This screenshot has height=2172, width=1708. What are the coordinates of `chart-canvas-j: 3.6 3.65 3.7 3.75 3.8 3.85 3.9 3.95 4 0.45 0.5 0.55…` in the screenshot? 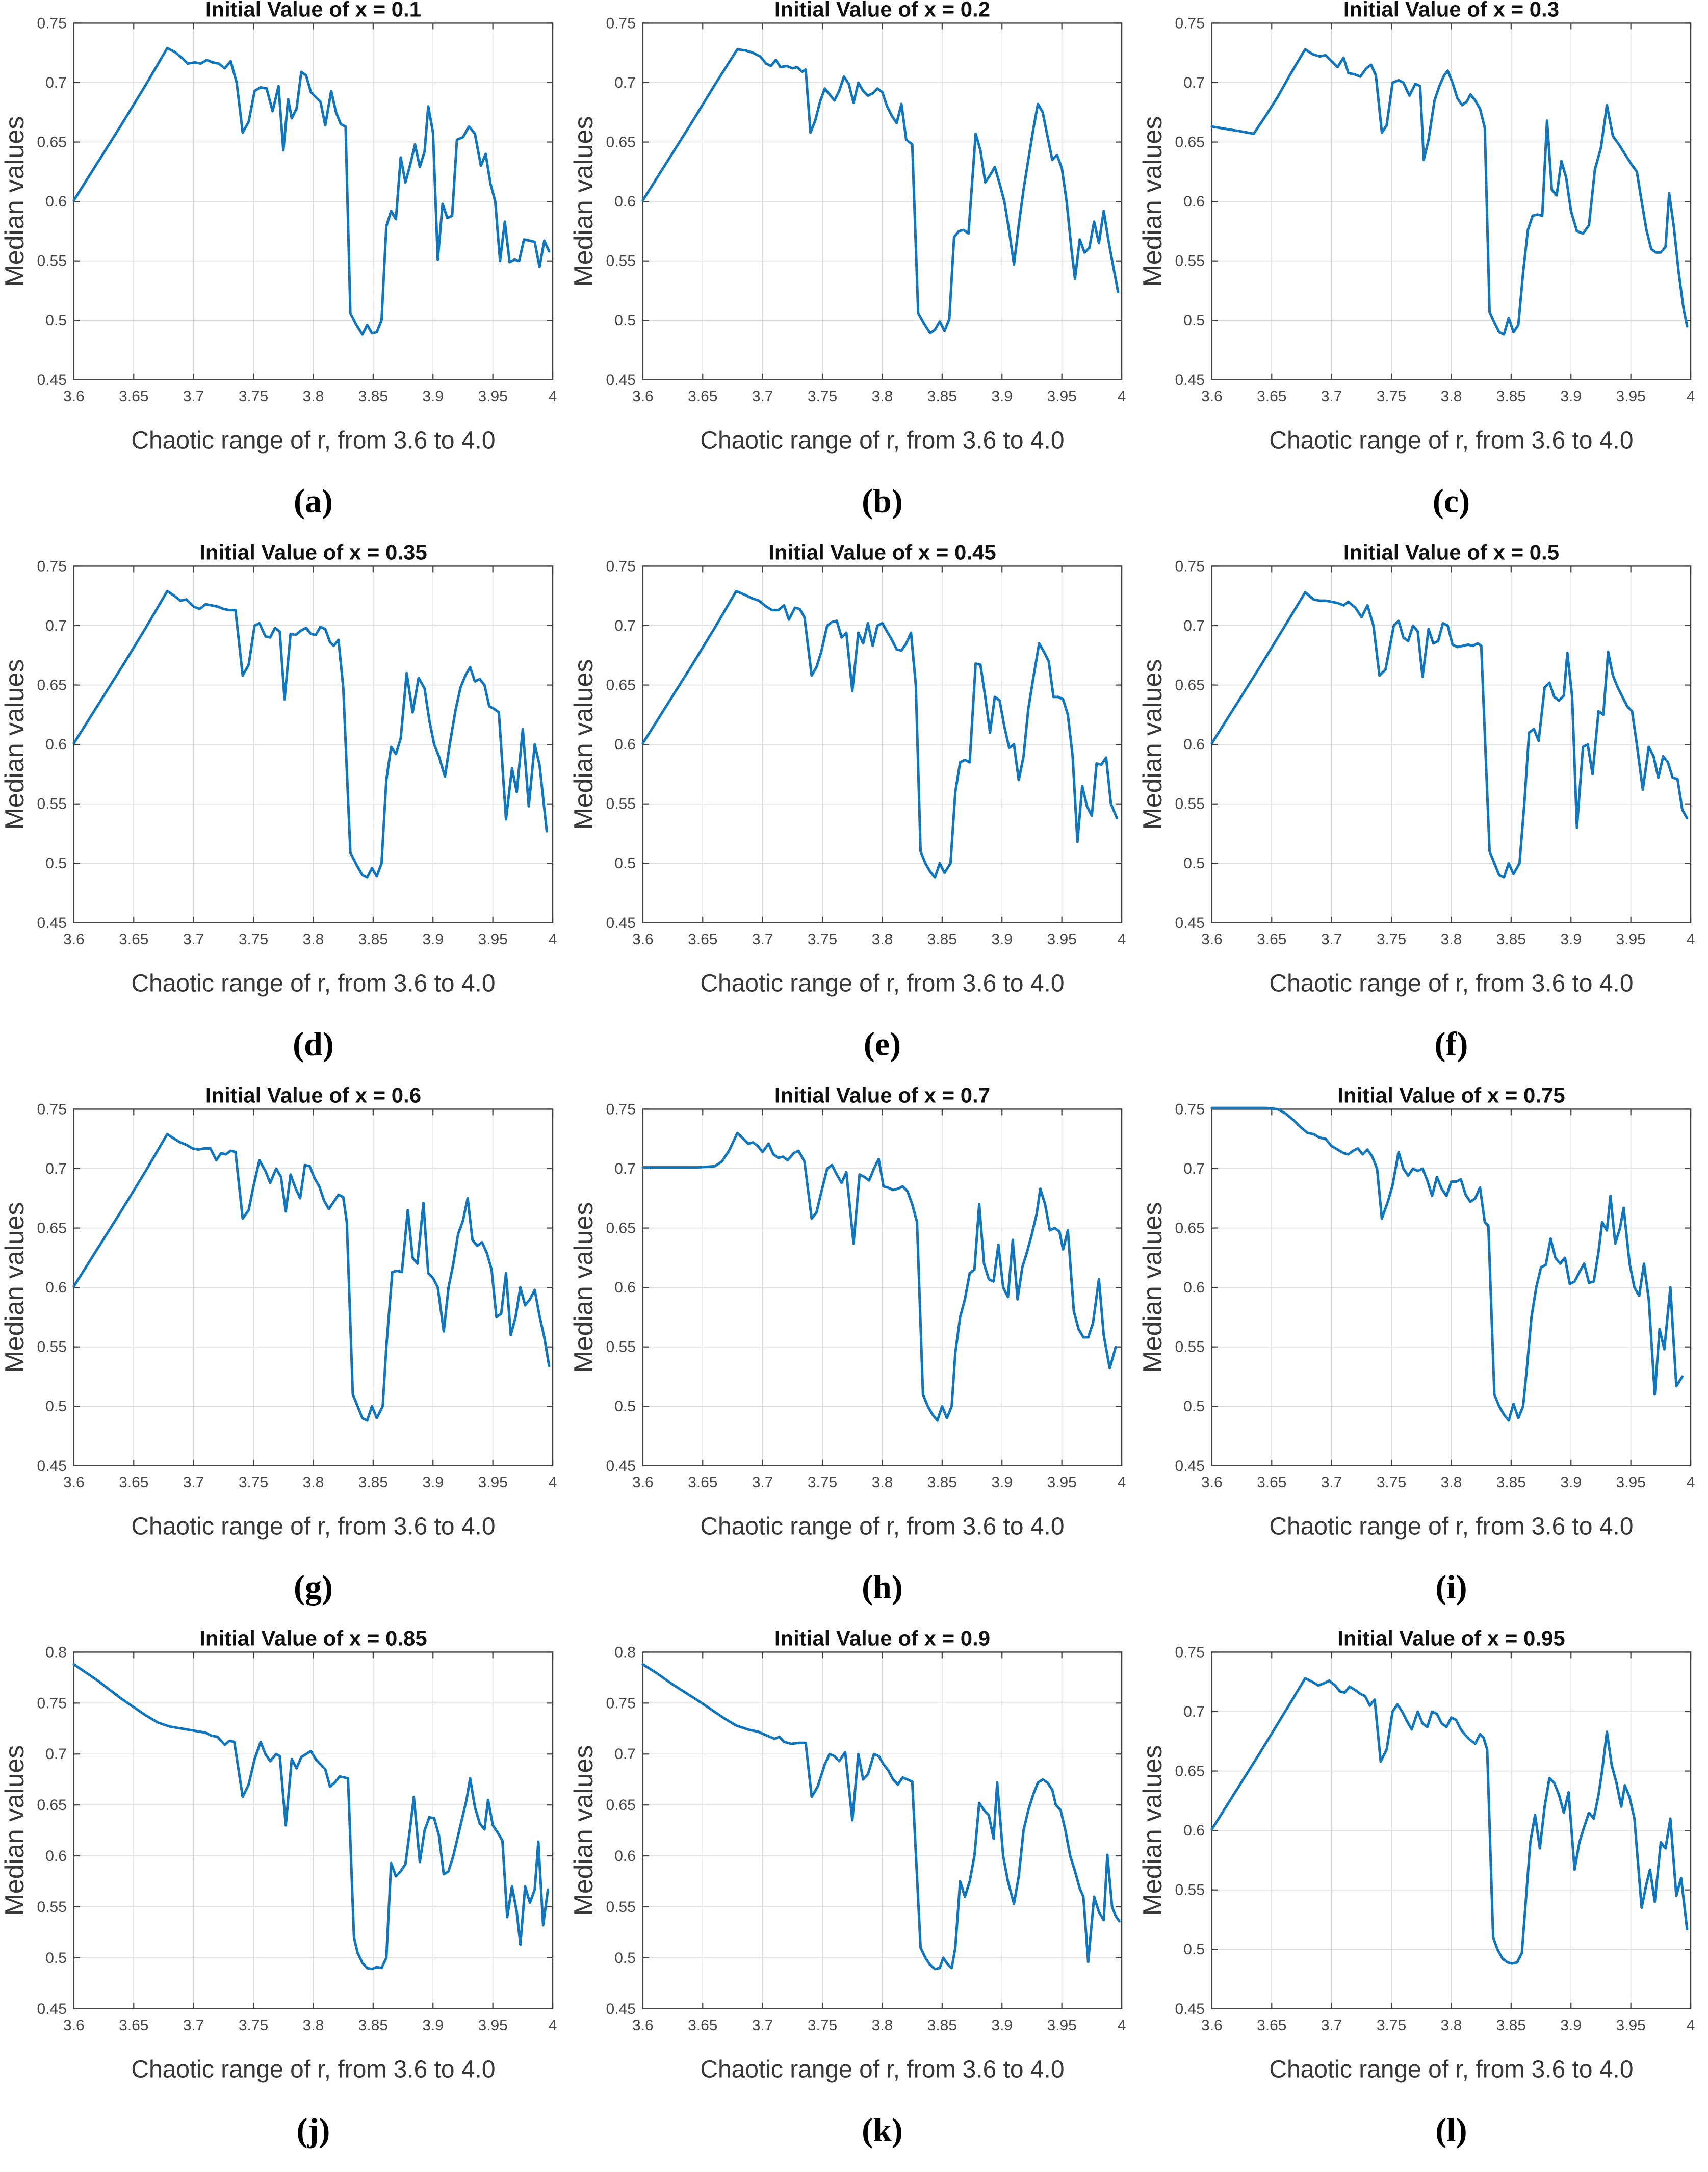 It's located at (278, 1889).